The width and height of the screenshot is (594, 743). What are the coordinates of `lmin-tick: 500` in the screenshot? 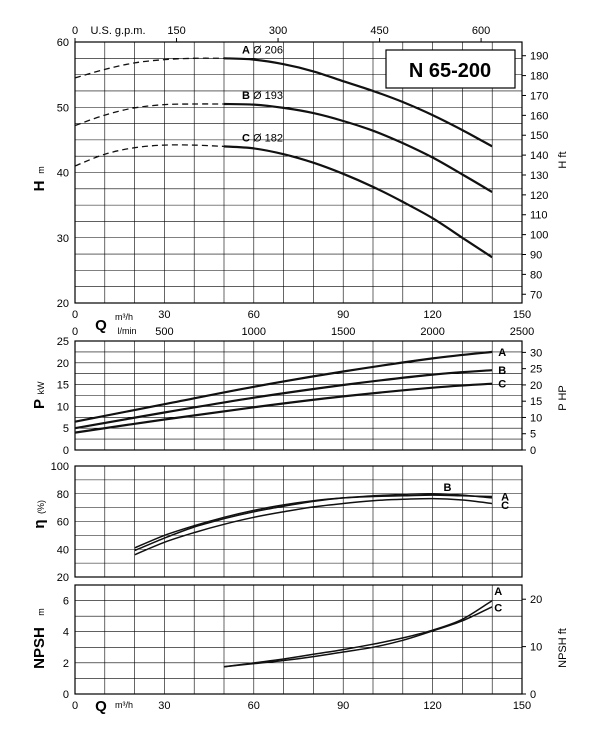 It's located at (164, 332).